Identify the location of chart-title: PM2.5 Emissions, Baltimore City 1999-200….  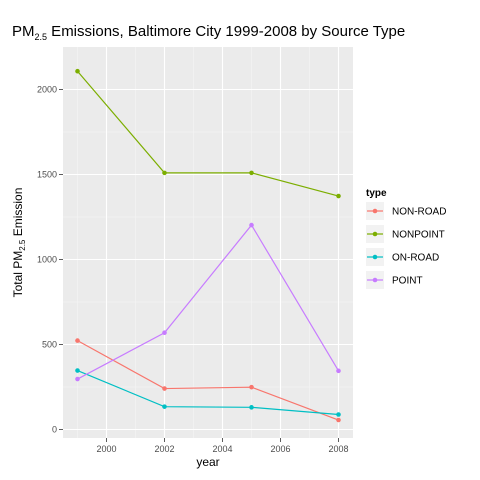
(208, 32).